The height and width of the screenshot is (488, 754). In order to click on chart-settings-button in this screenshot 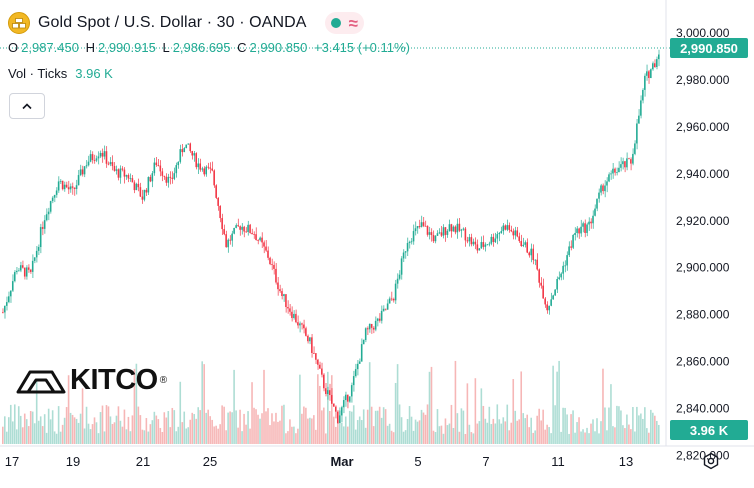, I will do `click(711, 461)`.